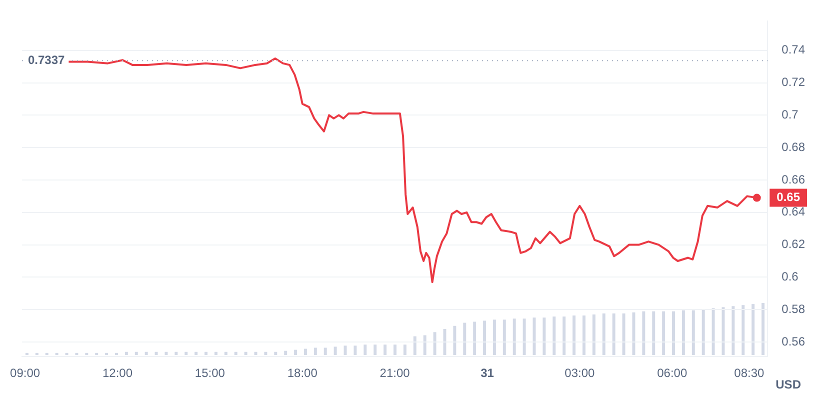  What do you see at coordinates (788, 197) in the screenshot?
I see `annotation: 0.65` at bounding box center [788, 197].